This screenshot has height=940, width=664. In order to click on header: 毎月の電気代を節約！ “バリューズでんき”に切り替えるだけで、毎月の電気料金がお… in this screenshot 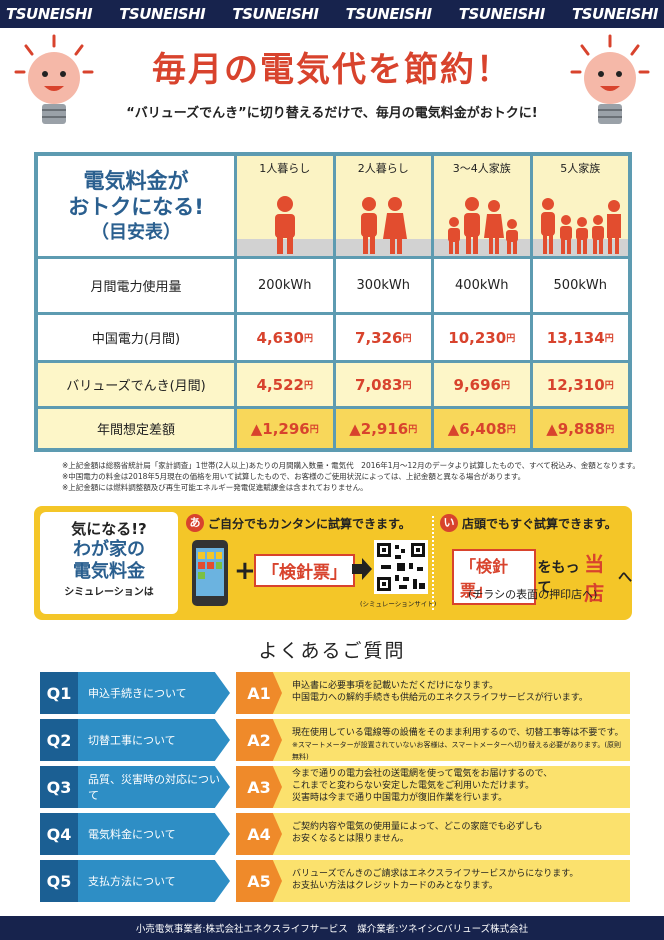, I will do `click(332, 85)`.